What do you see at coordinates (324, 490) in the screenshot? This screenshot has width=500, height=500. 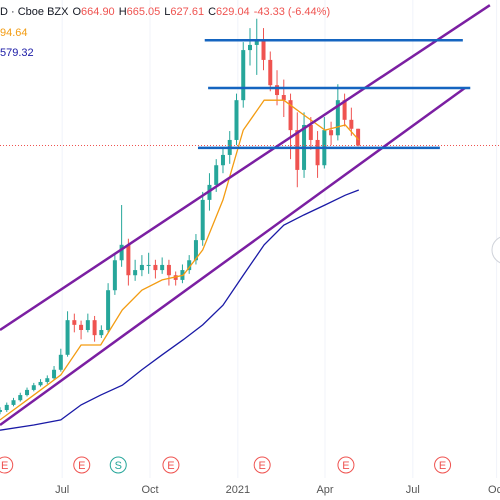 I see `x-tick-label: Apr` at bounding box center [324, 490].